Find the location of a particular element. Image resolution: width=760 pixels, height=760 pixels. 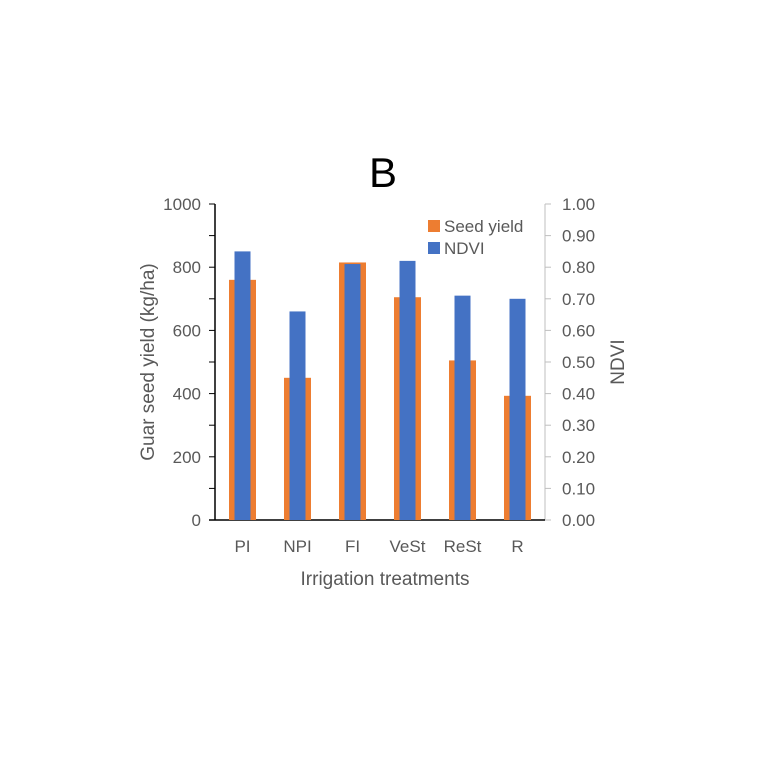

y2-tick-label: 0.70 is located at coordinates (578, 299).